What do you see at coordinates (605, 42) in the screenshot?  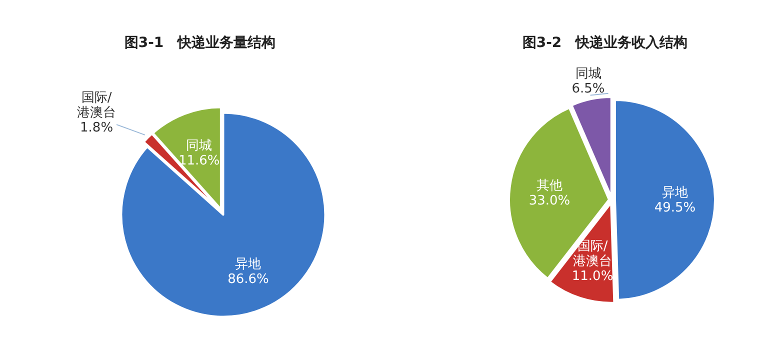 I see `chart-title: 图3-2 快递业务收入结构` at bounding box center [605, 42].